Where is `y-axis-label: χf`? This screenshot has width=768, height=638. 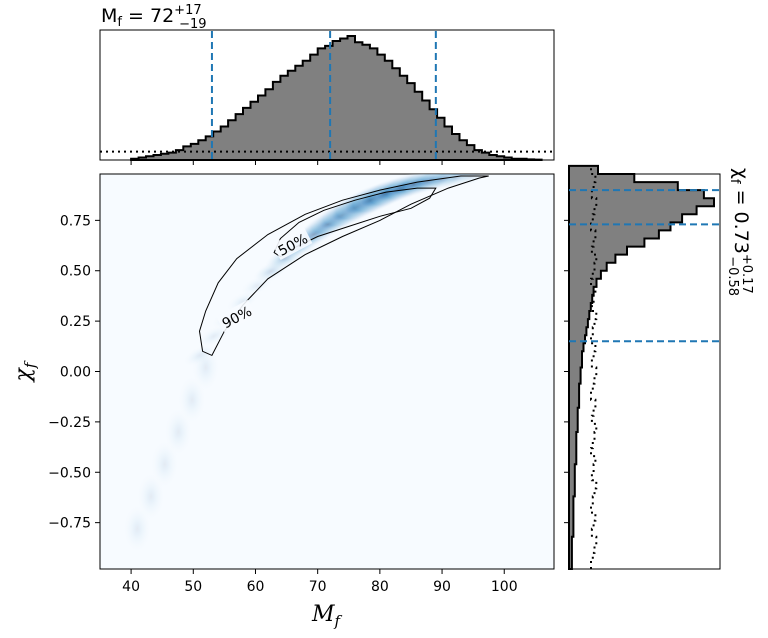 y-axis-label: χf is located at coordinates (25, 371).